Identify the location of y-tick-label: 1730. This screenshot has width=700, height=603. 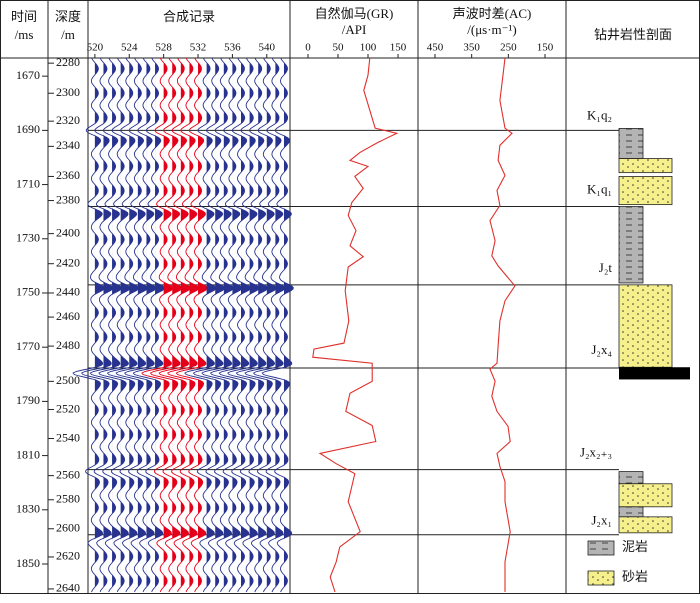
(28, 238).